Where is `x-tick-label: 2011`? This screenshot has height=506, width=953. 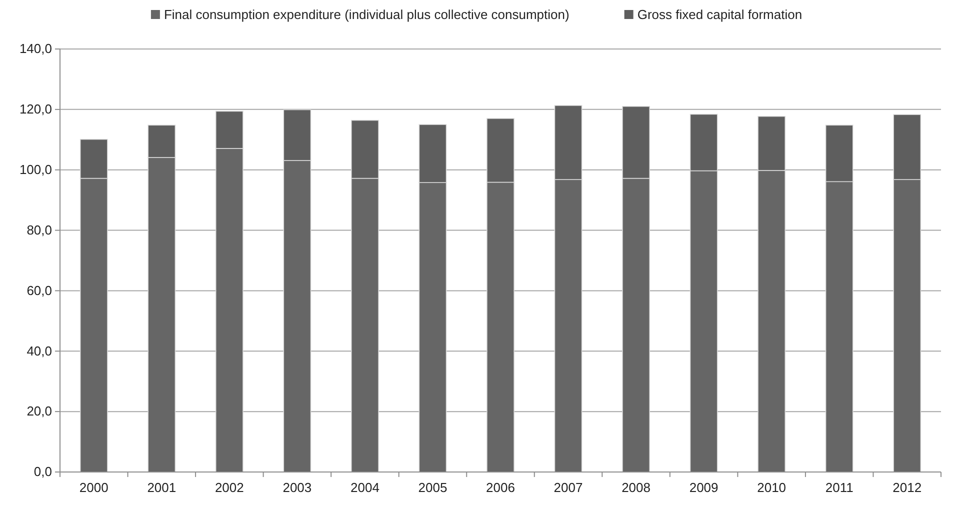 x-tick-label: 2011 is located at coordinates (839, 487).